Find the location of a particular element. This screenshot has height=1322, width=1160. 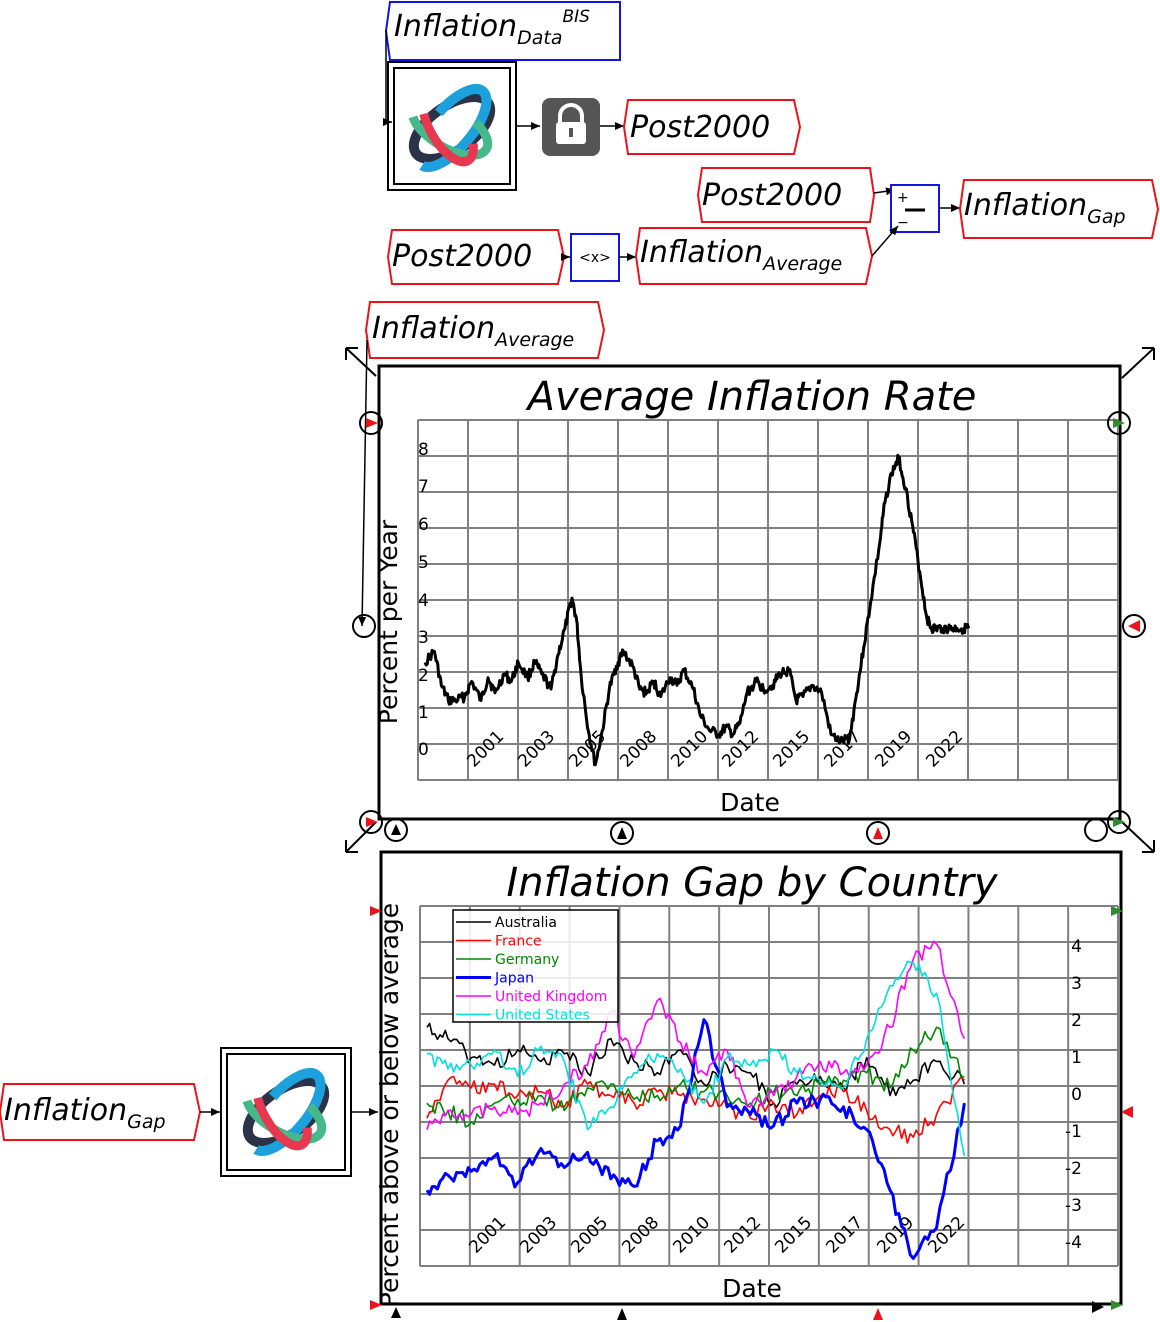

chart1-title: Average Inflation Rate is located at coordinates (751, 397).